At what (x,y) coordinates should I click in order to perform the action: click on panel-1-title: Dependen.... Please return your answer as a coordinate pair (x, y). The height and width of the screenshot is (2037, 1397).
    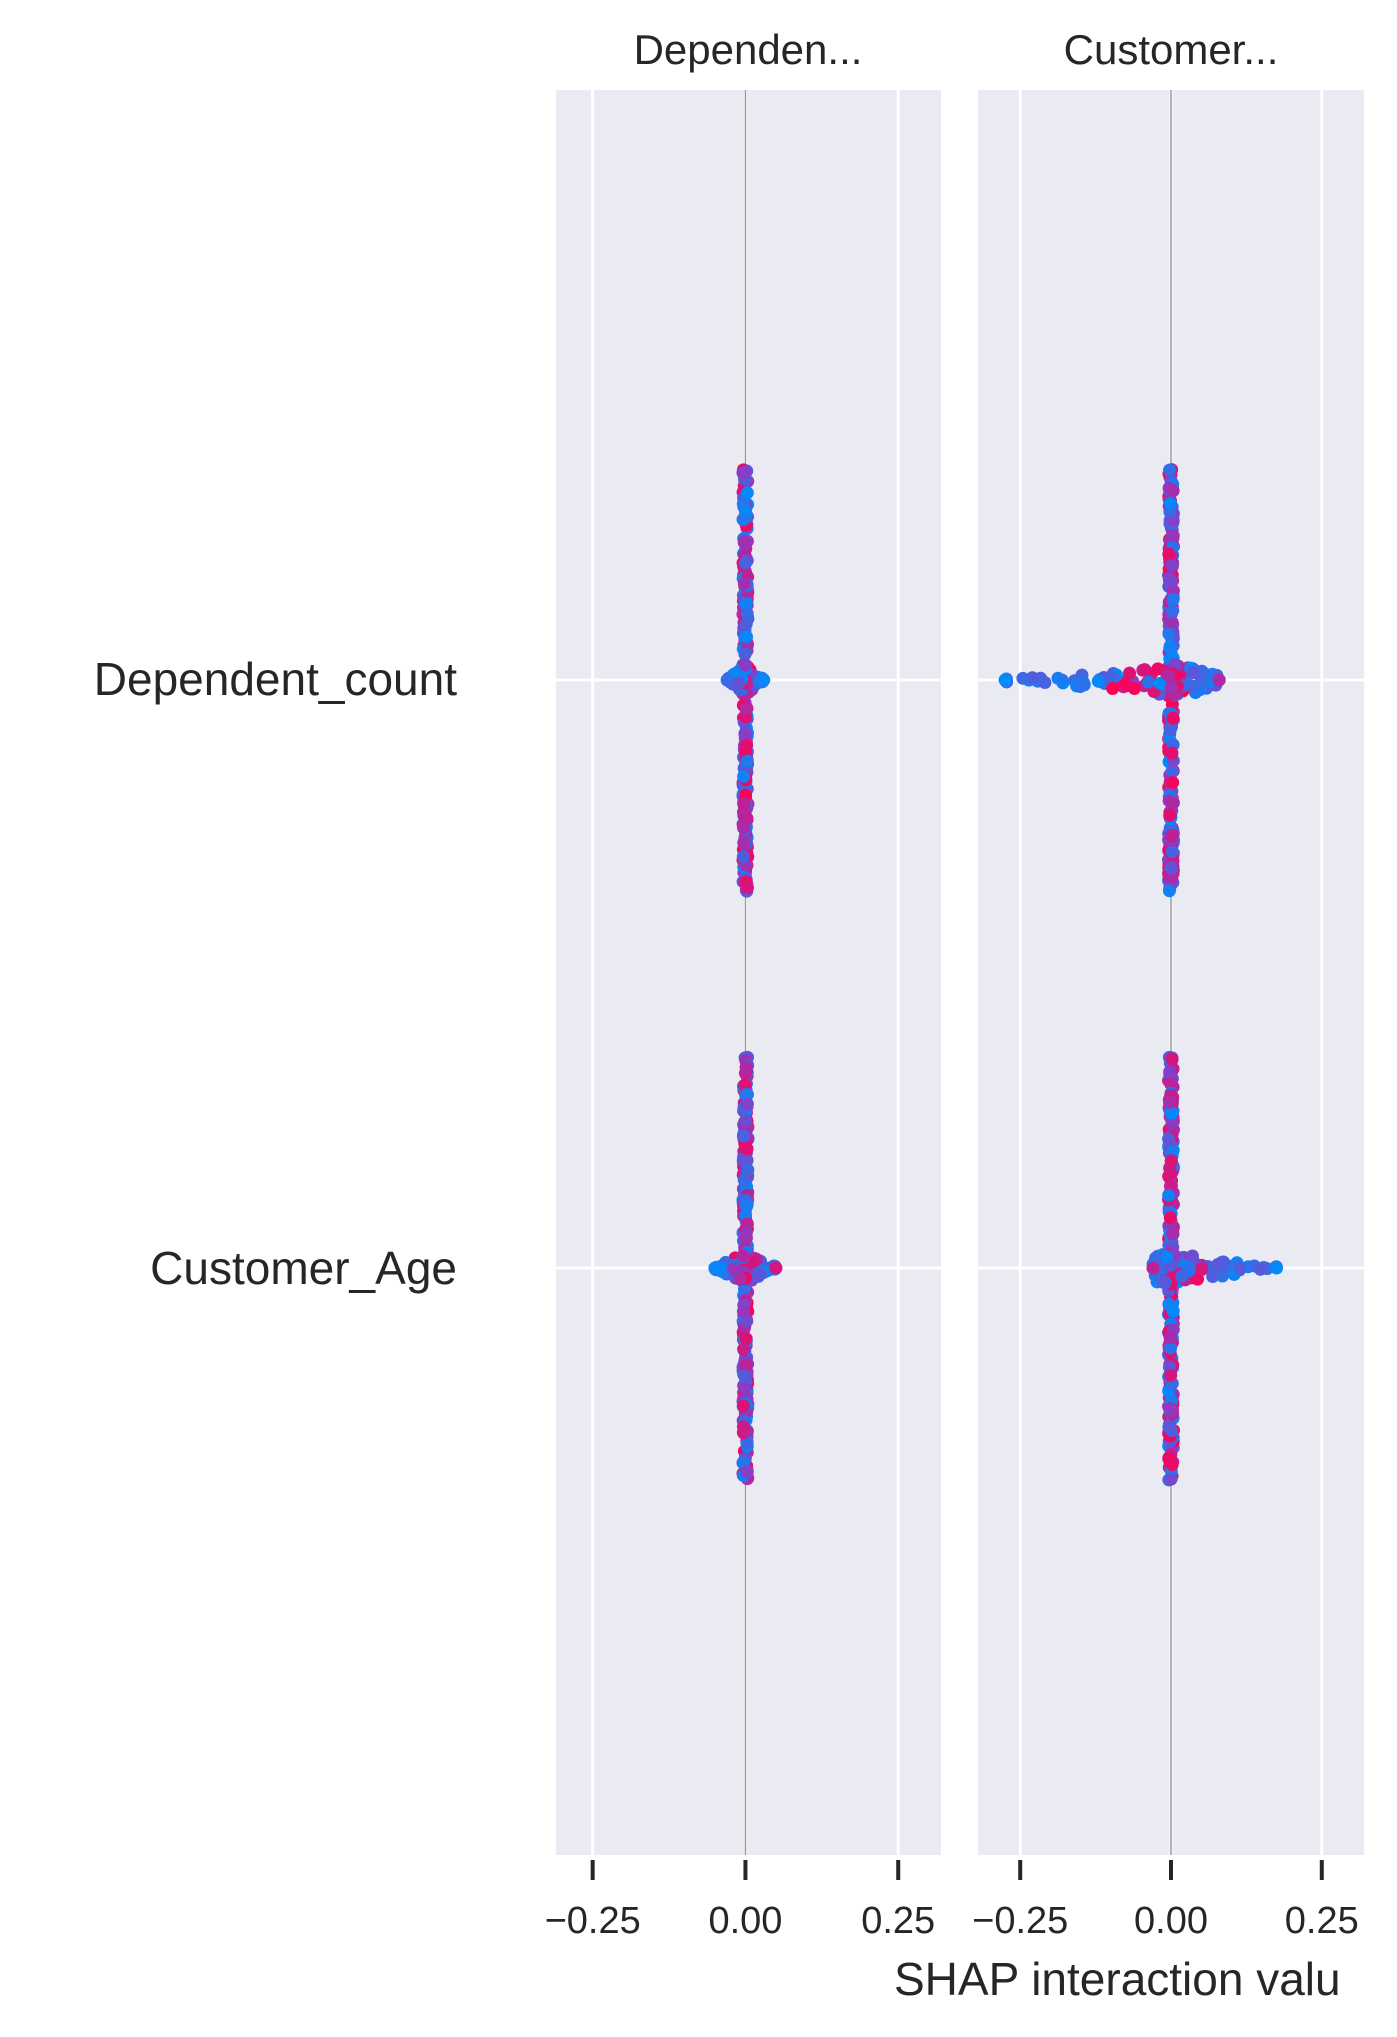
    Looking at the image, I should click on (748, 49).